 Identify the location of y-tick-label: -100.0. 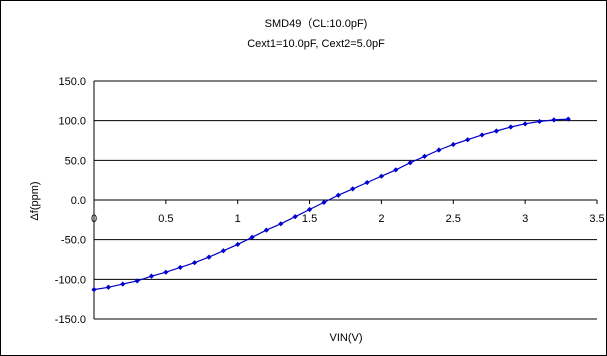
(70, 280).